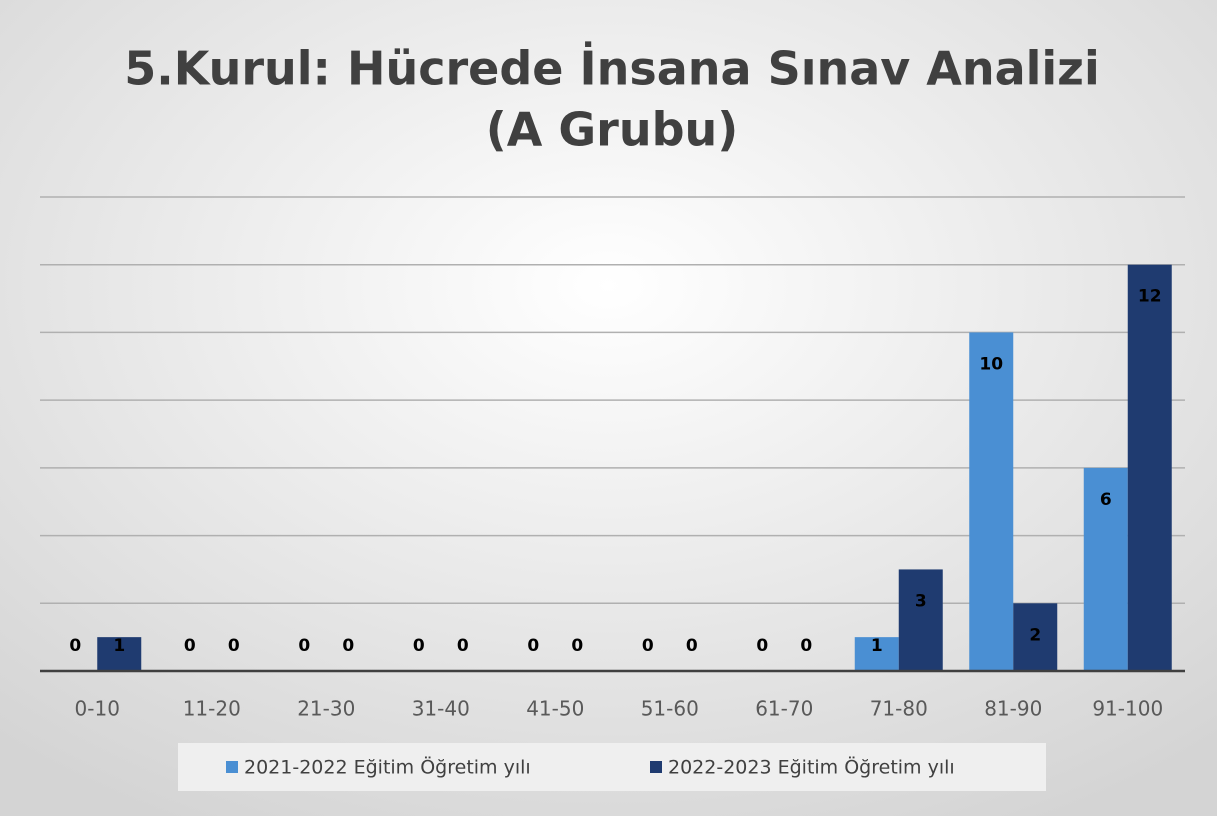 This screenshot has width=1217, height=816. What do you see at coordinates (212, 709) in the screenshot?
I see `x-tick-label: 11-20` at bounding box center [212, 709].